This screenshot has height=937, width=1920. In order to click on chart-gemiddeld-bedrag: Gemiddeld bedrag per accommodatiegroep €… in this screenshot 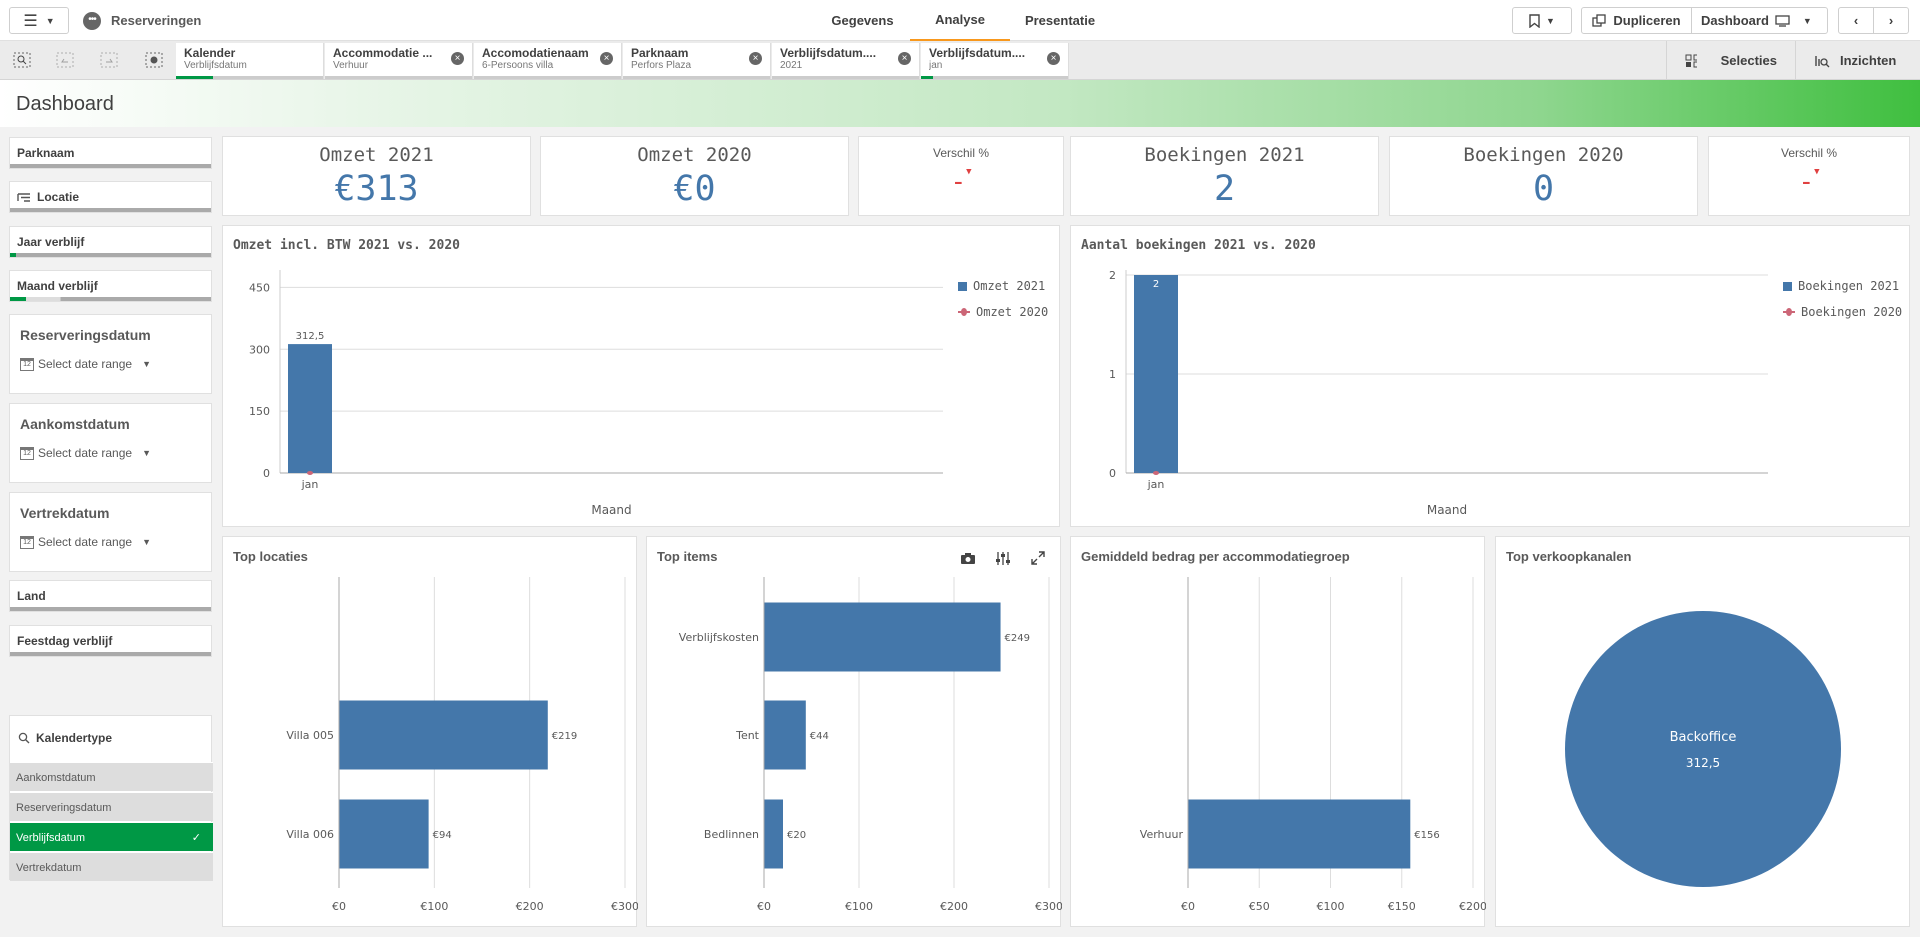, I will do `click(1278, 731)`.